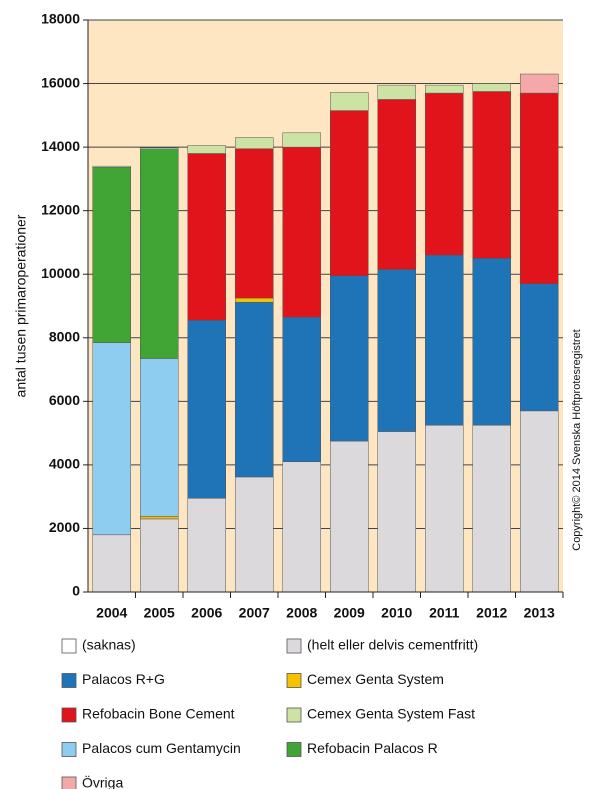 This screenshot has width=590, height=789. What do you see at coordinates (64, 400) in the screenshot?
I see `y-tick-label: 6000` at bounding box center [64, 400].